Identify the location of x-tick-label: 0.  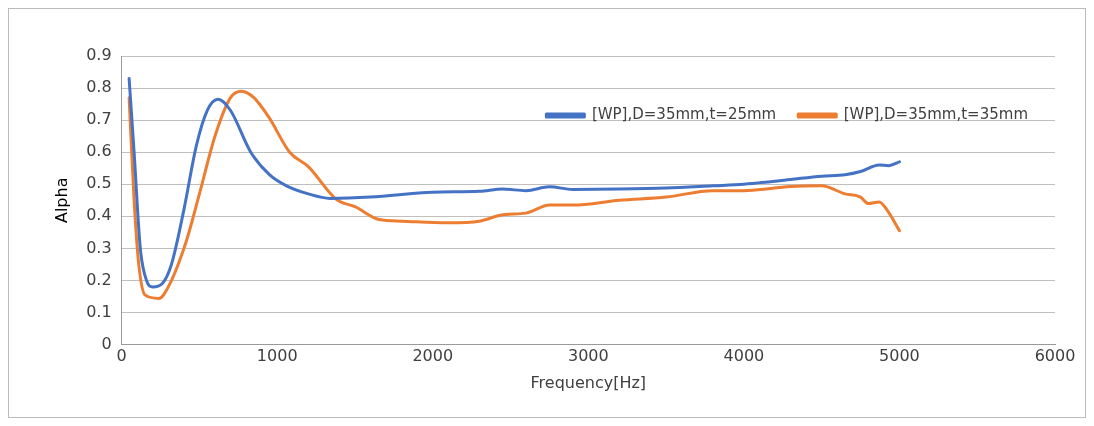
(121, 356).